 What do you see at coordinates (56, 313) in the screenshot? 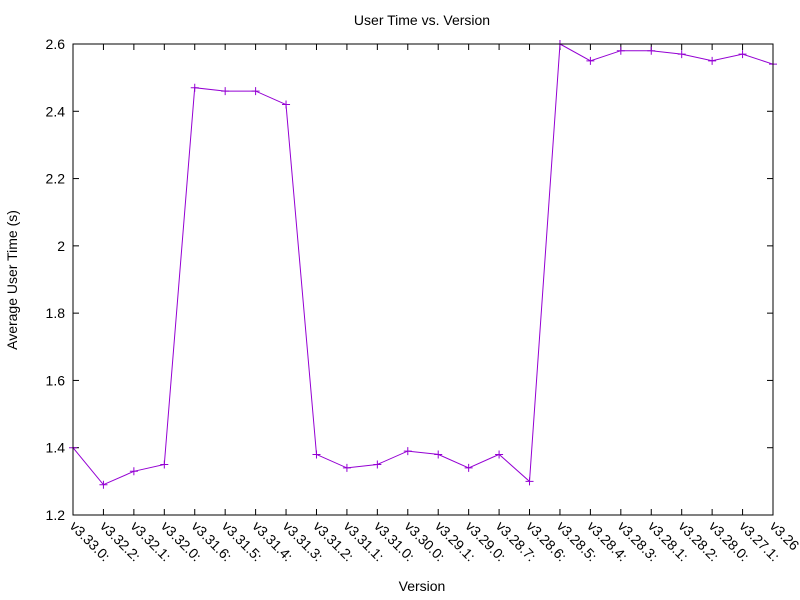
I see `y-tick-label: 1.8` at bounding box center [56, 313].